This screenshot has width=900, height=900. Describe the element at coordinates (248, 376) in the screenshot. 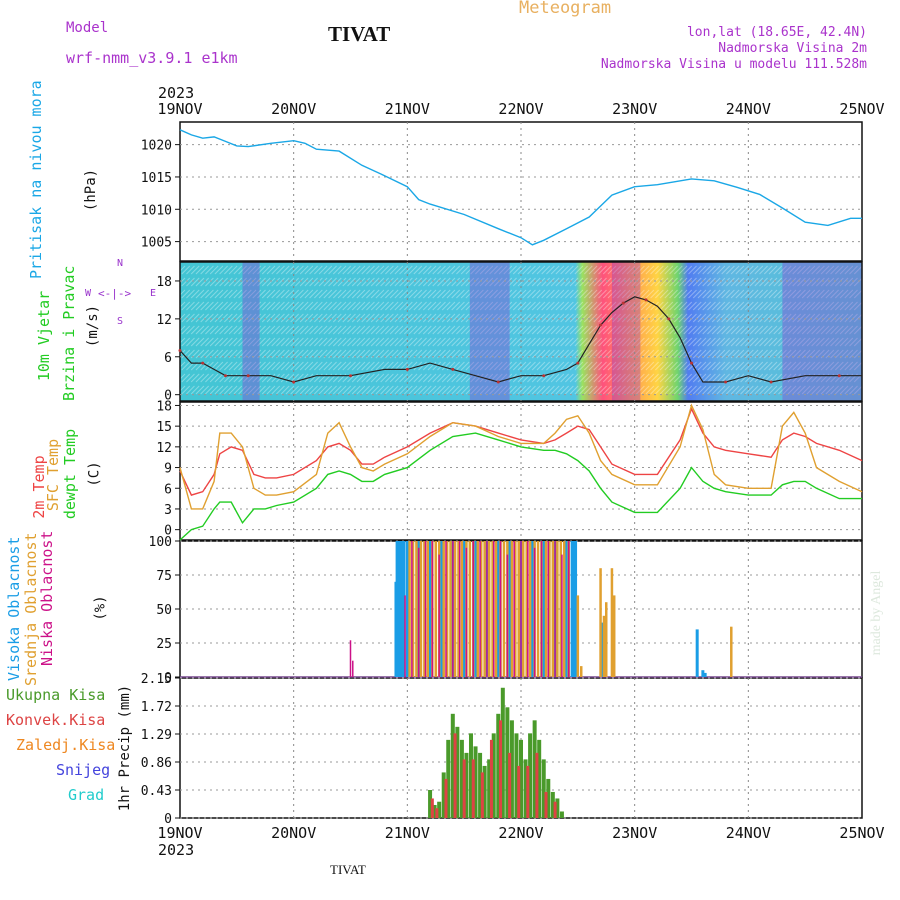

I see `wind-speed-point` at that location.